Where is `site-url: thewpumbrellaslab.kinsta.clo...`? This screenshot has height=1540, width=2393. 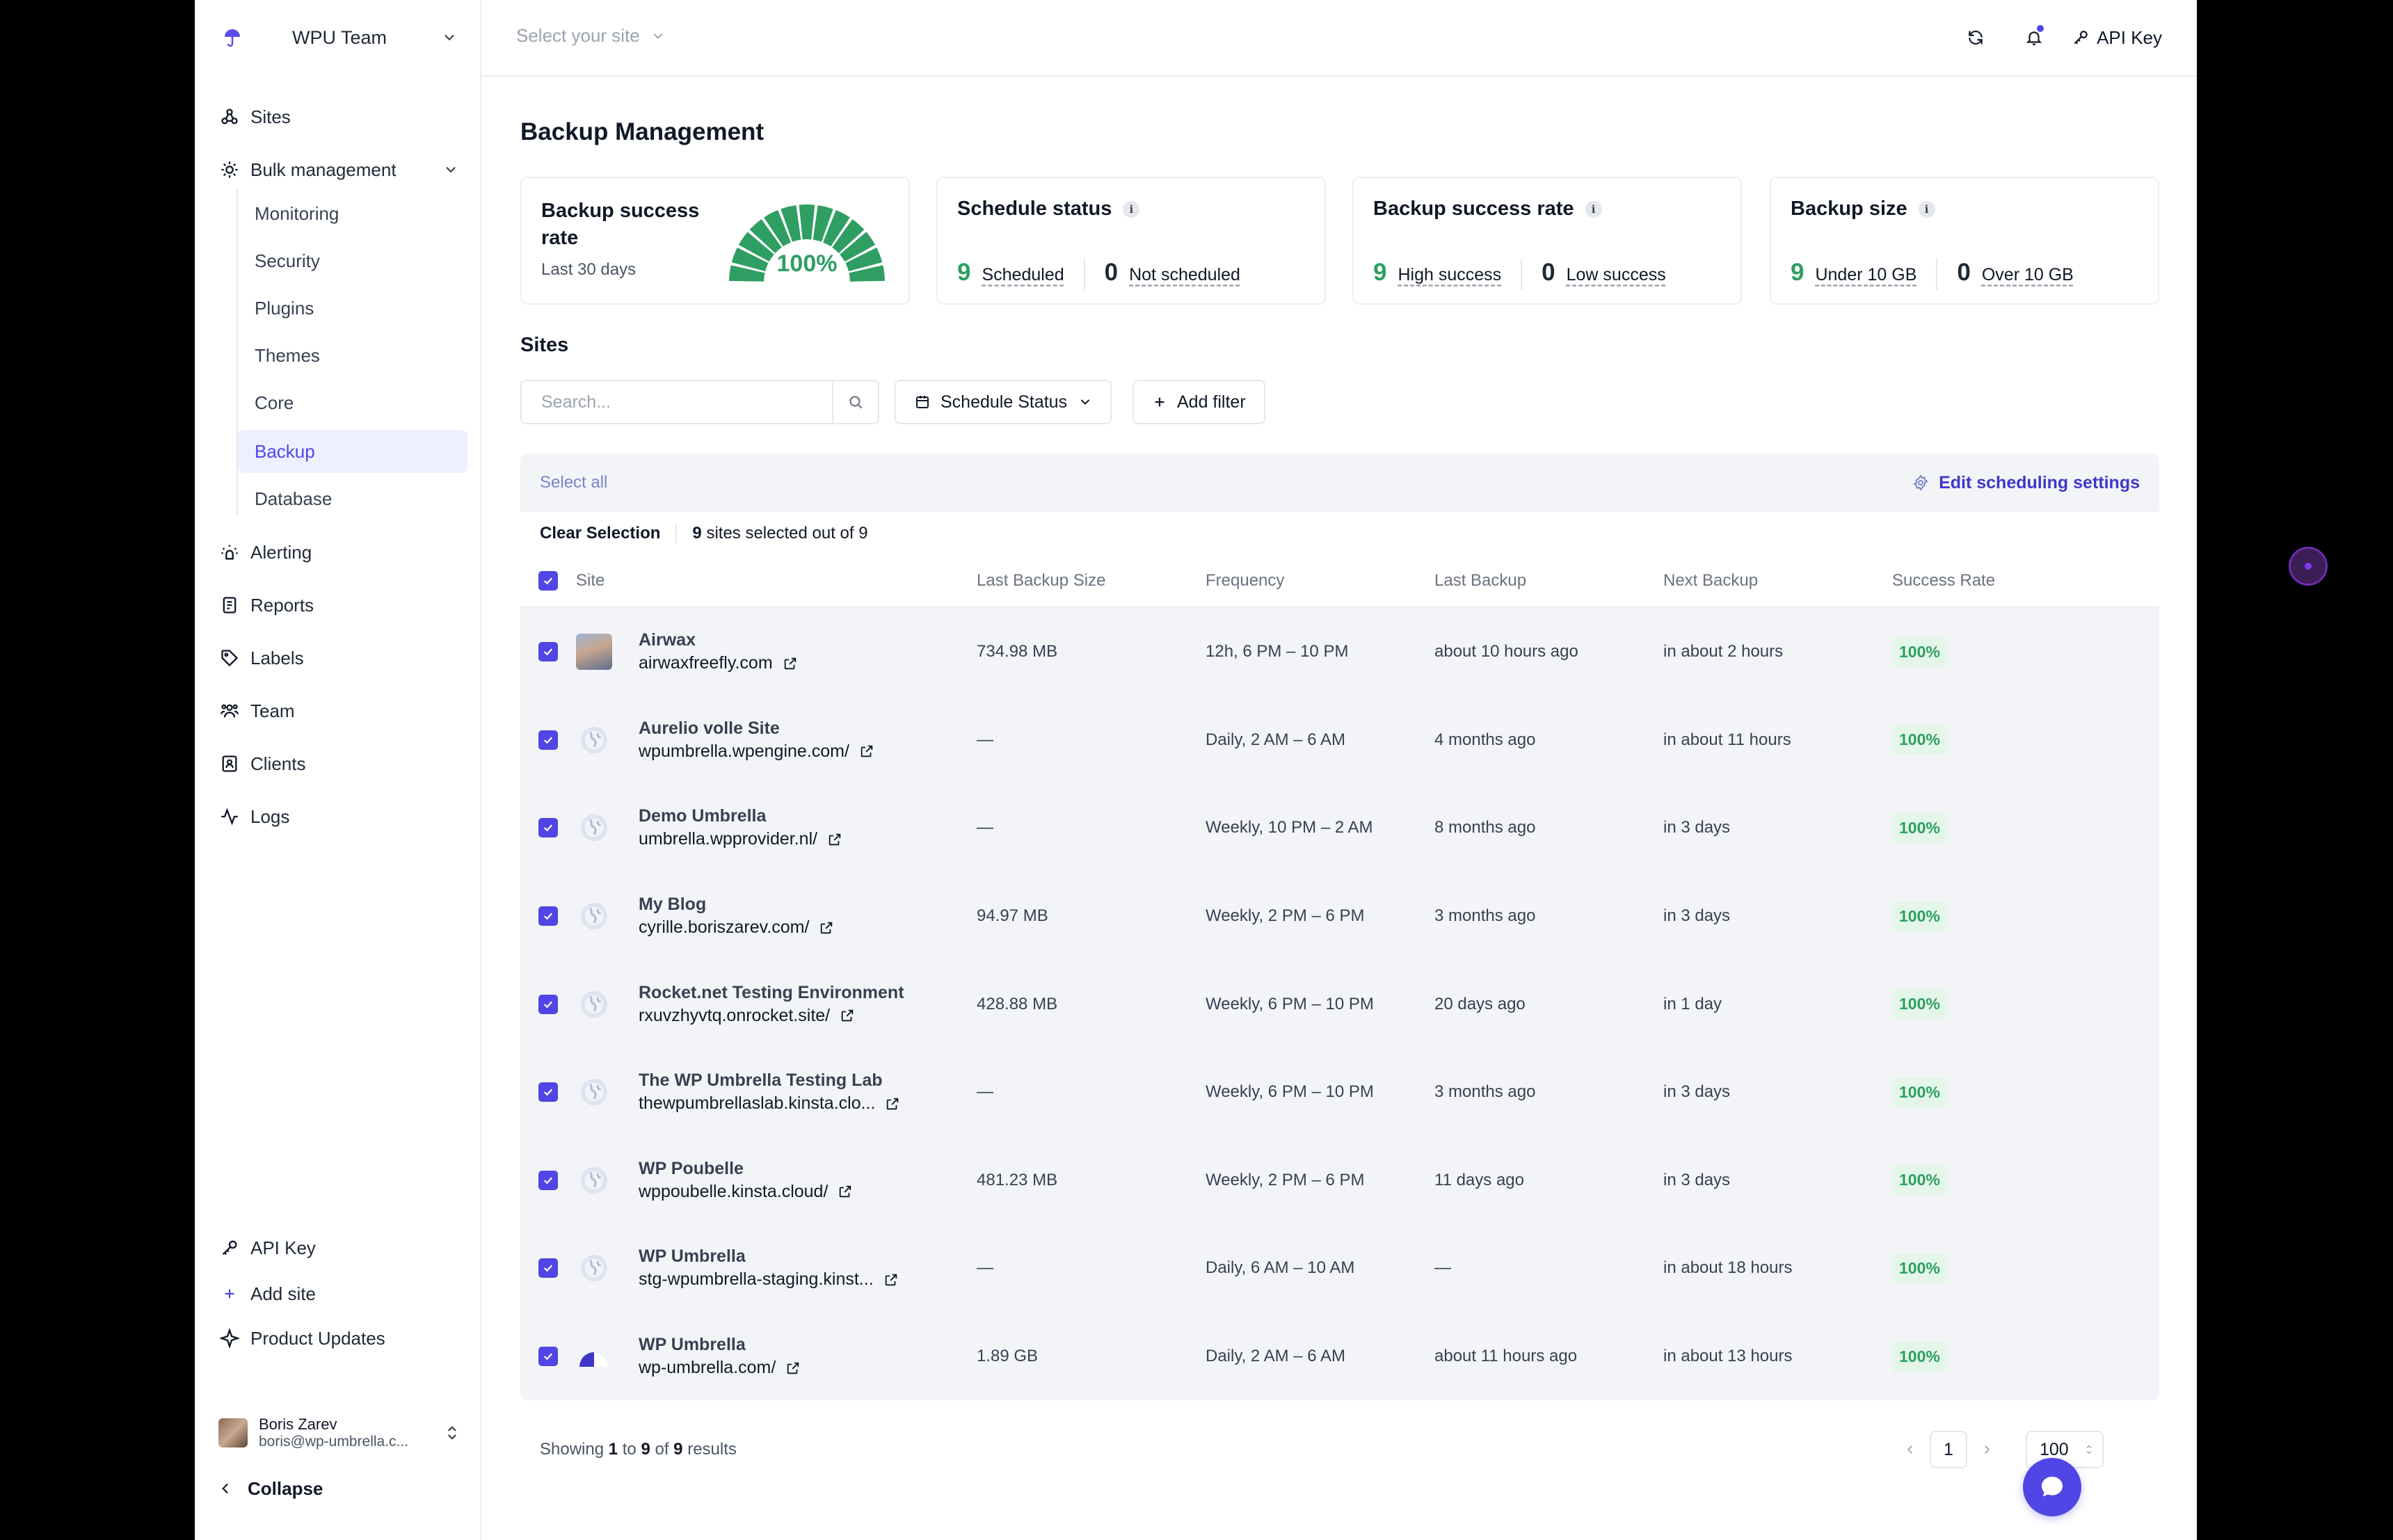 site-url: thewpumbrellaslab.kinsta.clo... is located at coordinates (757, 1103).